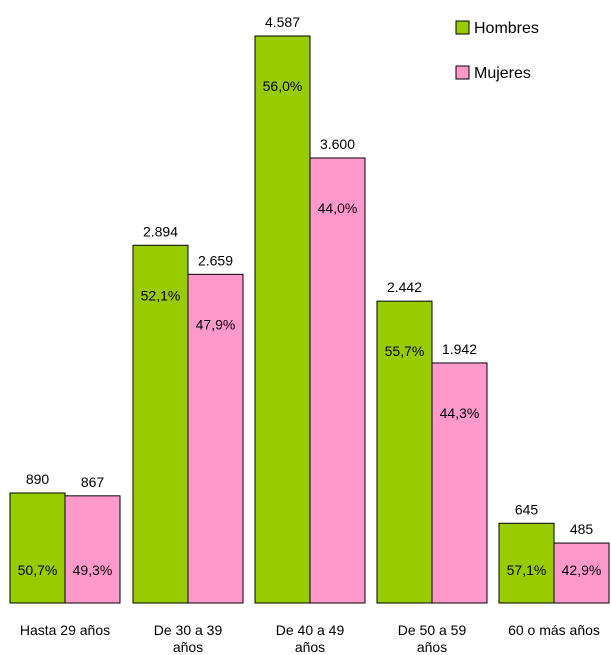 The height and width of the screenshot is (655, 611). I want to click on value-label-hombres-2: 4.587, so click(282, 22).